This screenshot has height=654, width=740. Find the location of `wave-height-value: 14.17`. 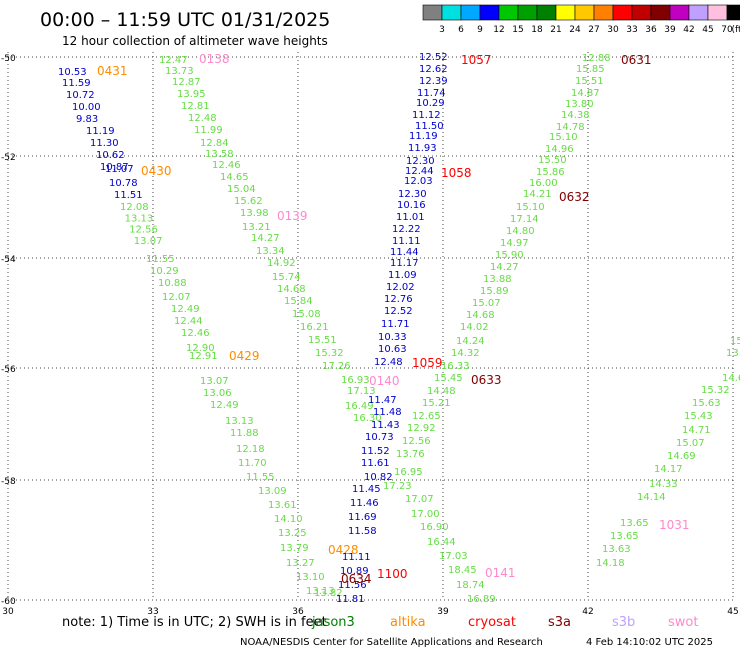

wave-height-value: 14.17 is located at coordinates (668, 469).